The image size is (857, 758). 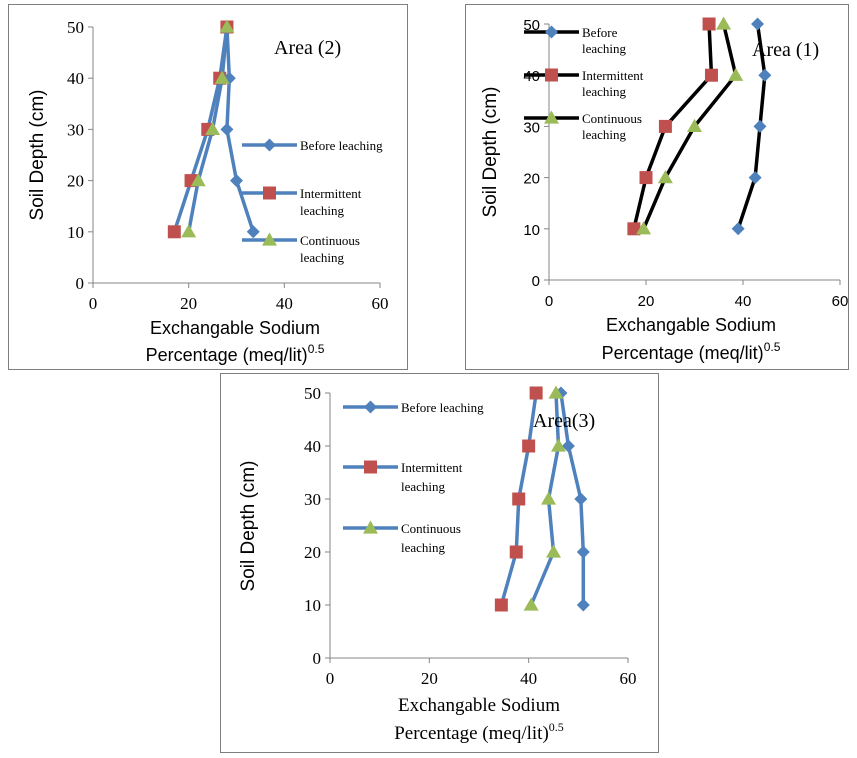 I want to click on legend-label: Before, so click(x=600, y=32).